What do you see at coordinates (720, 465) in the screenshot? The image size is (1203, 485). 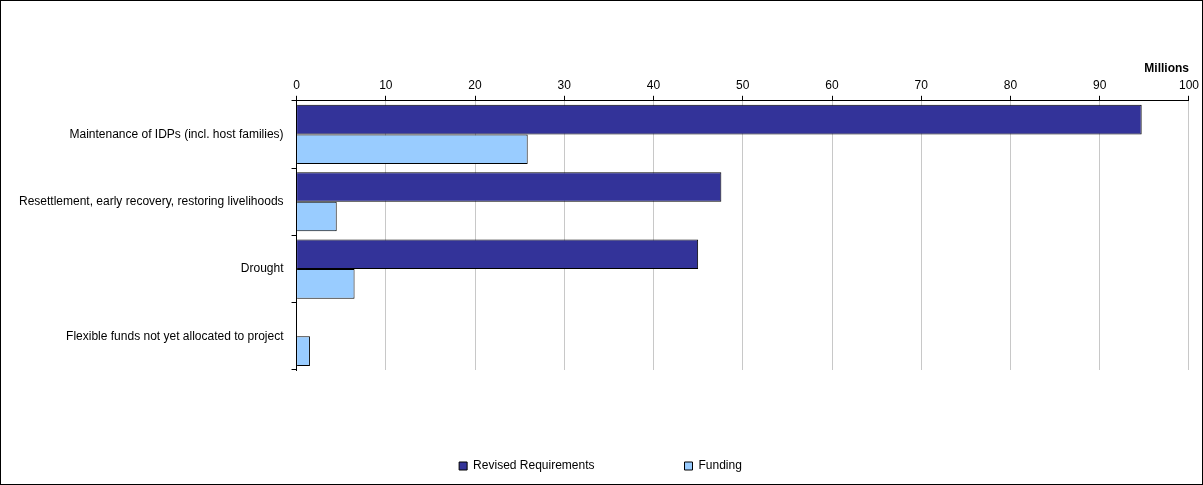 I see `legend-label: Funding` at bounding box center [720, 465].